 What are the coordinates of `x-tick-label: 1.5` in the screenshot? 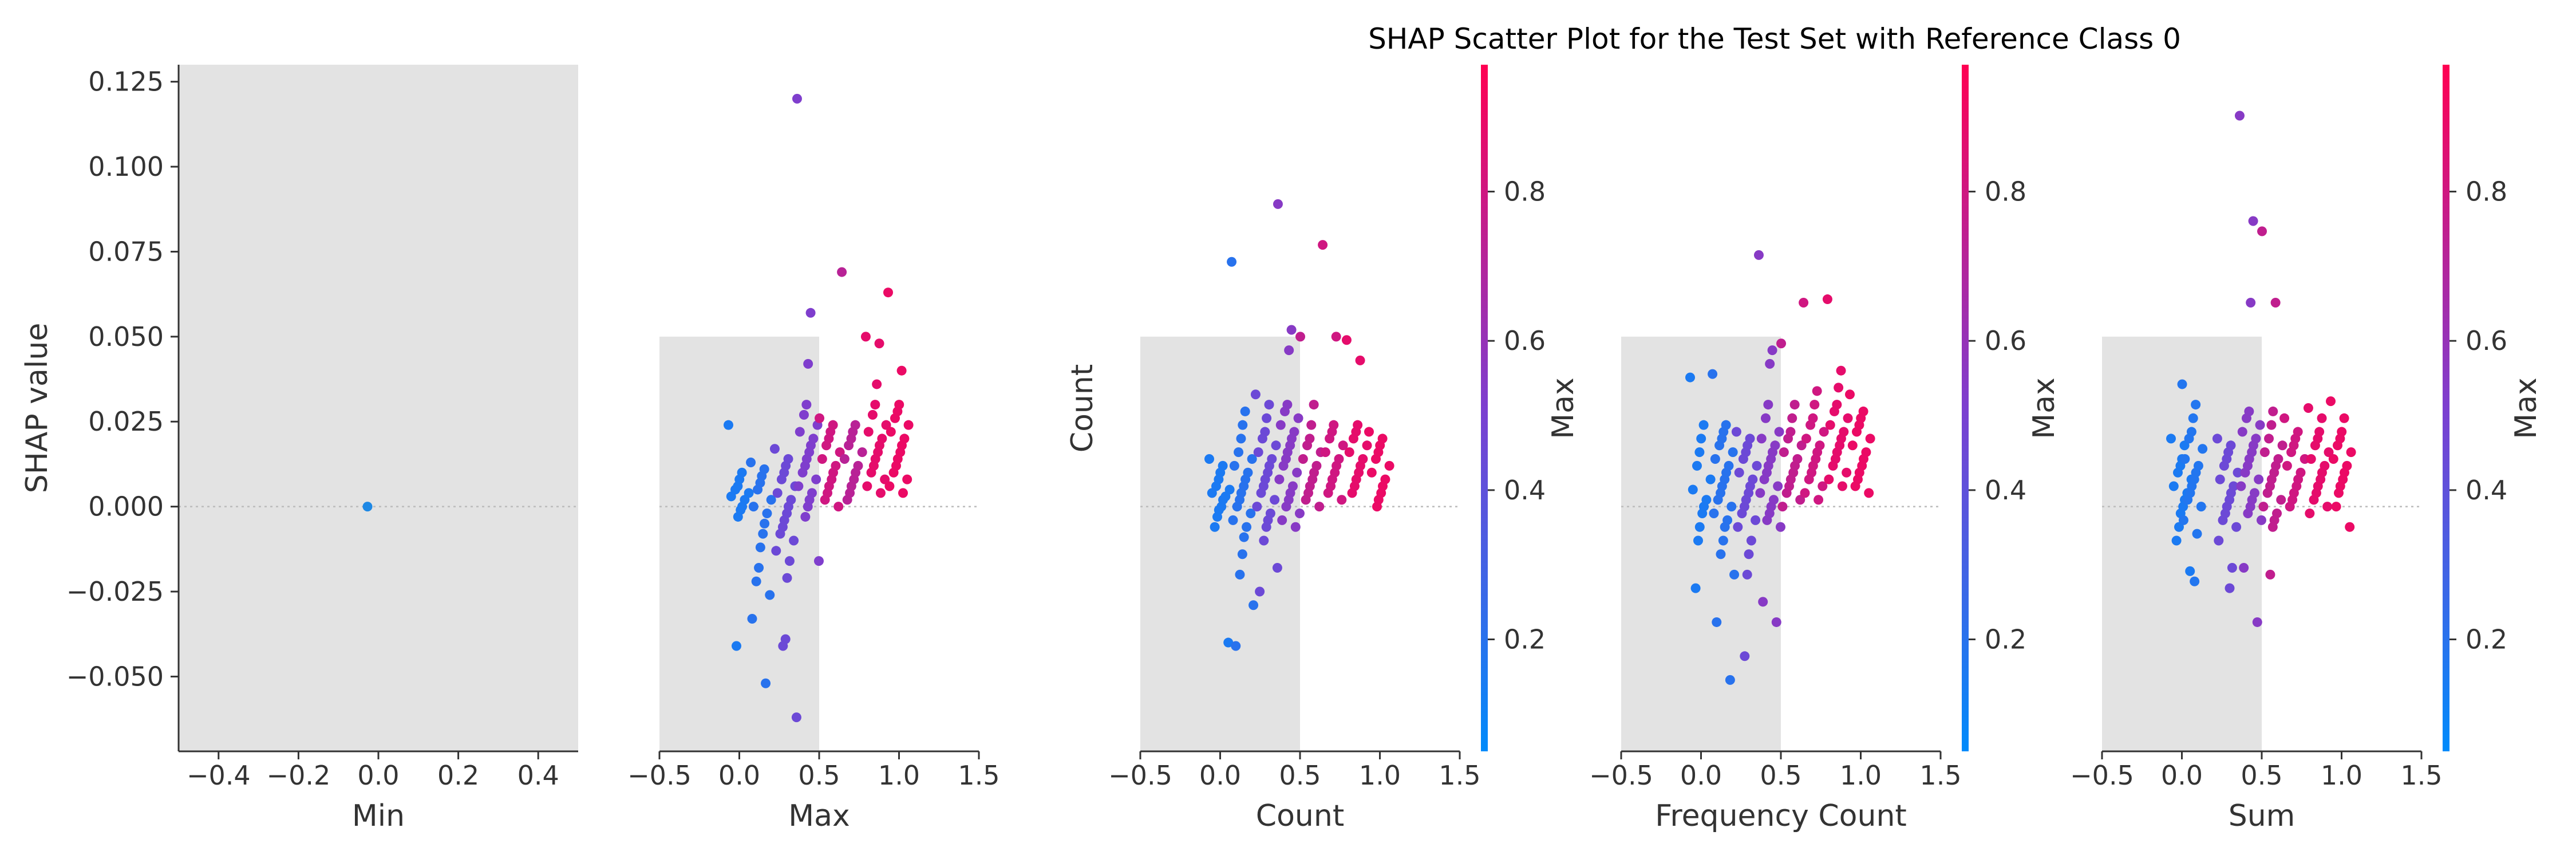 It's located at (978, 775).